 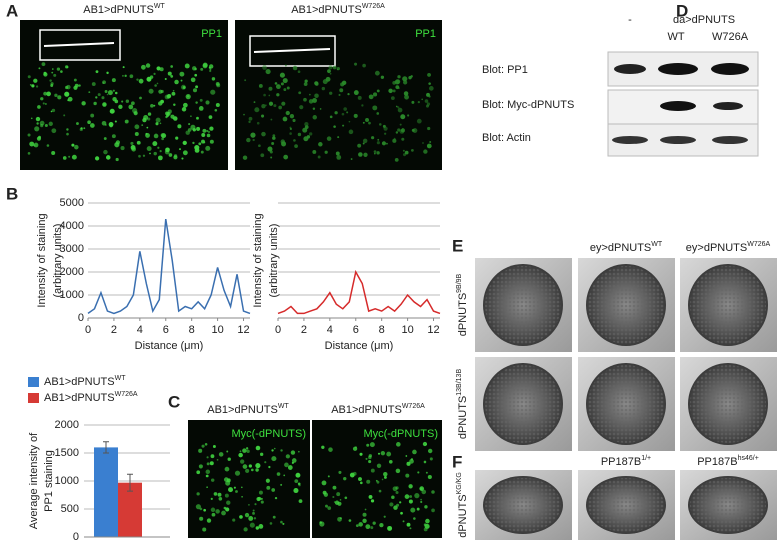 I want to click on stain-label: PP1, so click(x=425, y=34).